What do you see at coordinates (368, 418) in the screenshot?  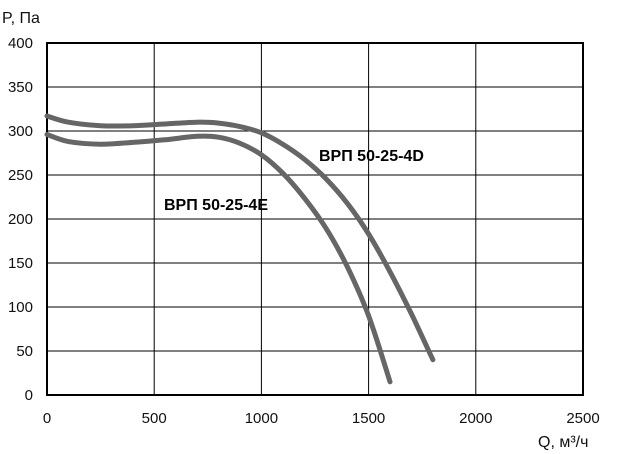 I see `x-tick-label: 1500` at bounding box center [368, 418].